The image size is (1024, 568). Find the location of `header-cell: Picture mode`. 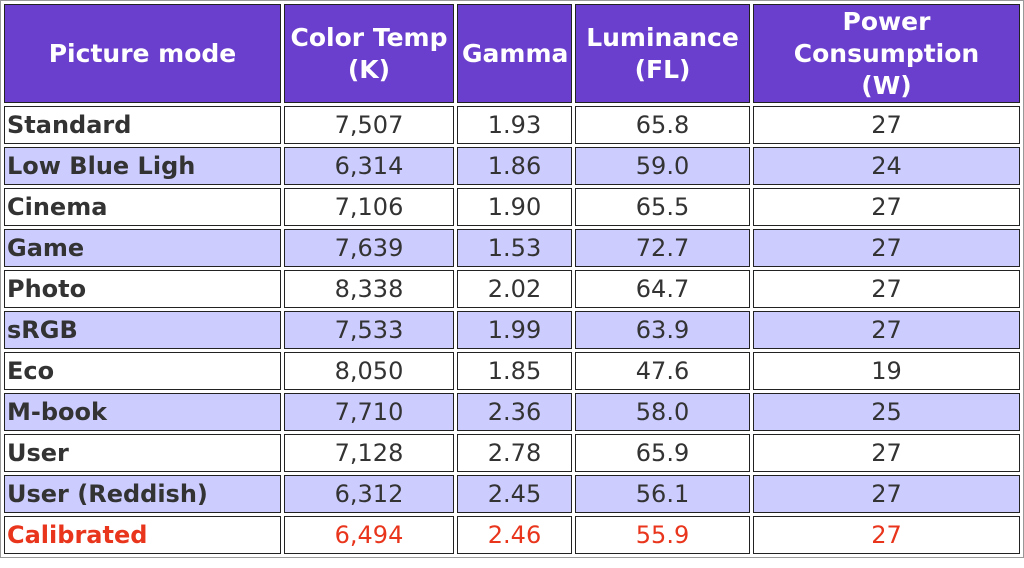

header-cell: Picture mode is located at coordinates (142, 53).